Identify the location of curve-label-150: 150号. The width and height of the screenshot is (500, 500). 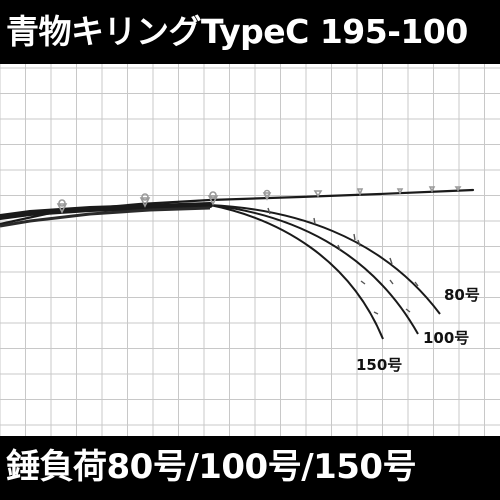
(379, 365).